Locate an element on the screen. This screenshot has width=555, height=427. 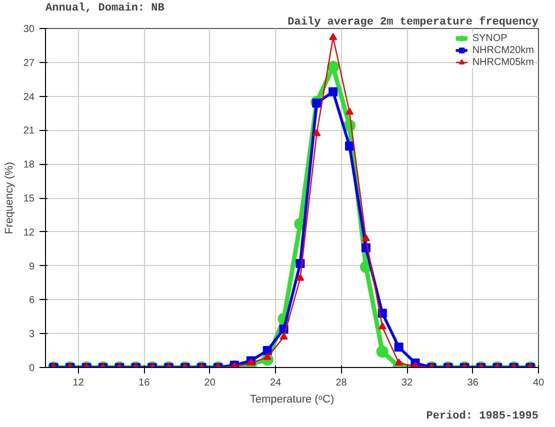
legend-label: SYNOP is located at coordinates (490, 38).